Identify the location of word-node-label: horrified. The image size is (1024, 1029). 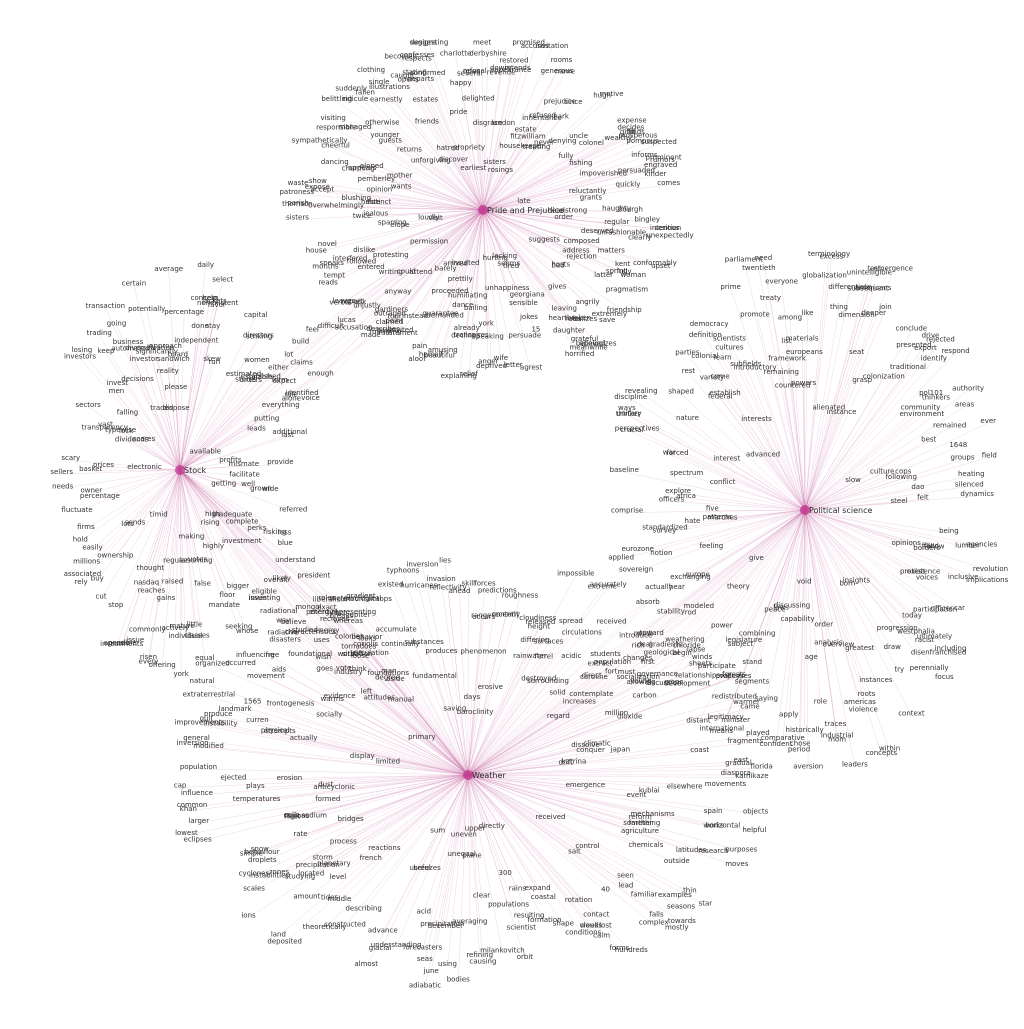
(579, 354).